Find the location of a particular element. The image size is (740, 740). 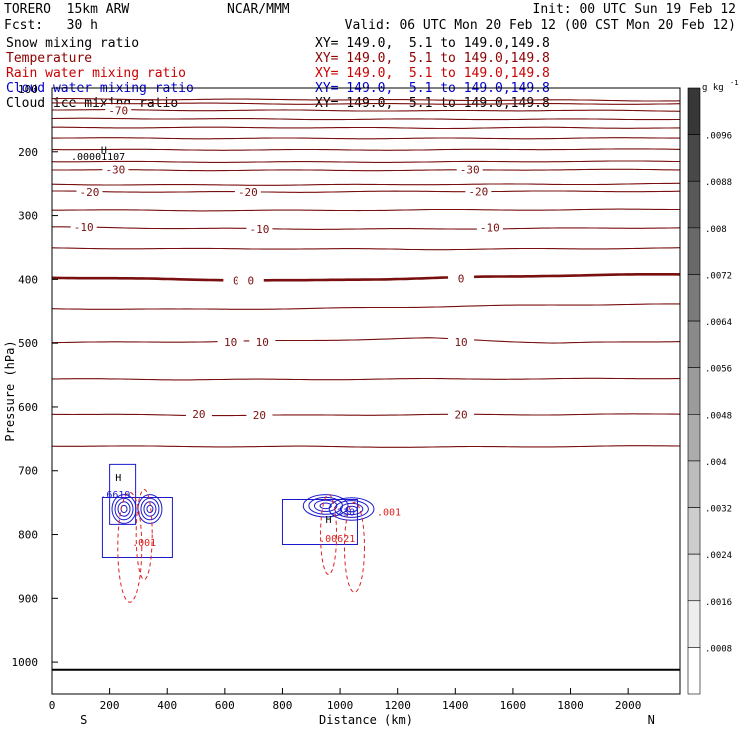

colorbar-tick-label: .0032 is located at coordinates (718, 510).